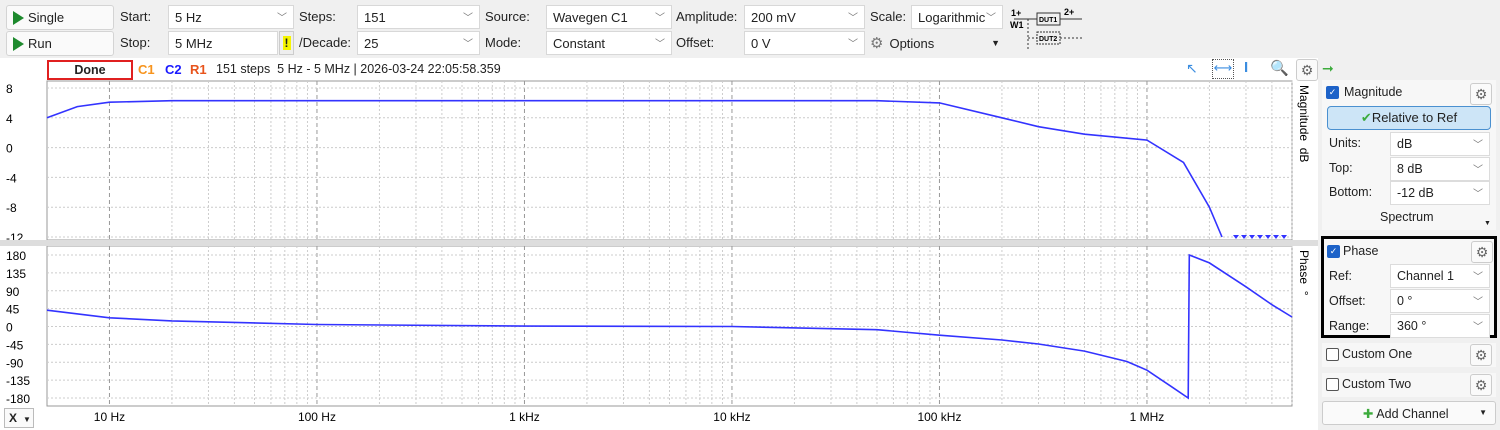 The height and width of the screenshot is (430, 1500). What do you see at coordinates (1481, 355) in the screenshot?
I see `custom-one-gear-icon: ⚙` at bounding box center [1481, 355].